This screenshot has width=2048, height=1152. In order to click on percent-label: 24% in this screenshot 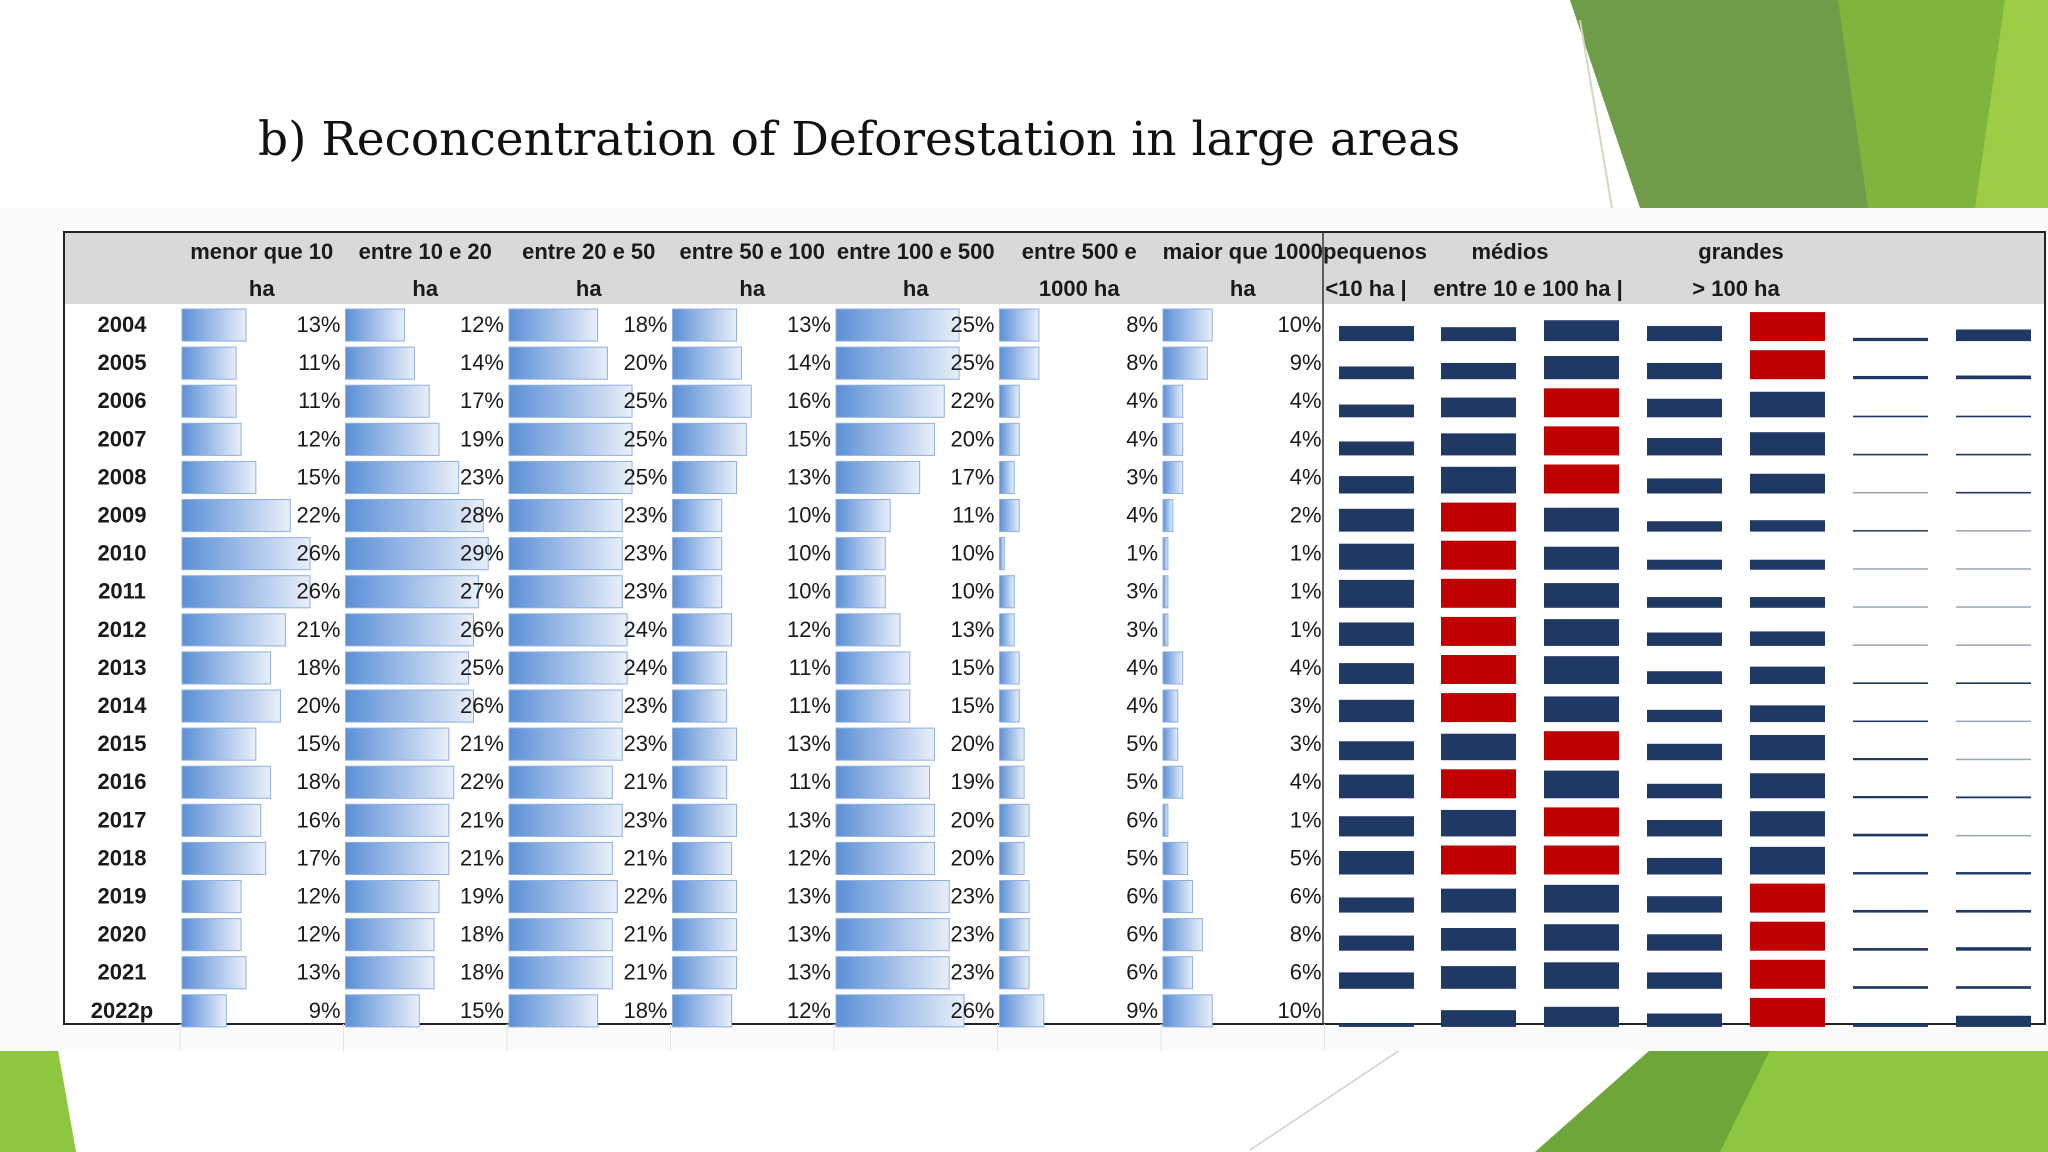, I will do `click(645, 667)`.